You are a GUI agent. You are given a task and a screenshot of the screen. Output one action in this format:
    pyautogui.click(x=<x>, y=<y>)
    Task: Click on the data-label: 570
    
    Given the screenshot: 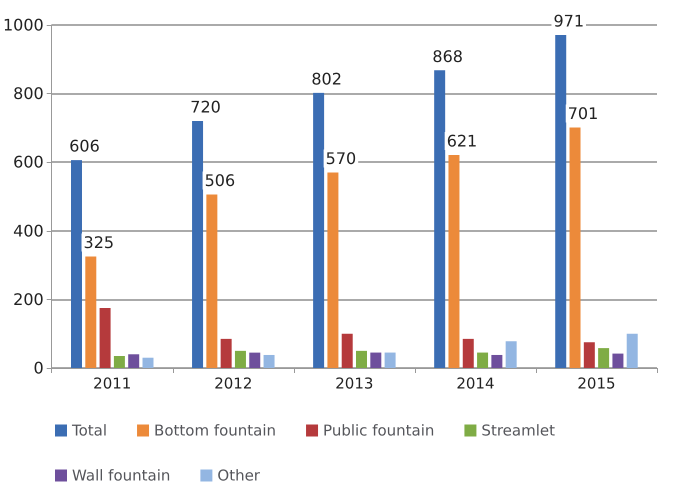 What is the action you would take?
    pyautogui.click(x=341, y=158)
    